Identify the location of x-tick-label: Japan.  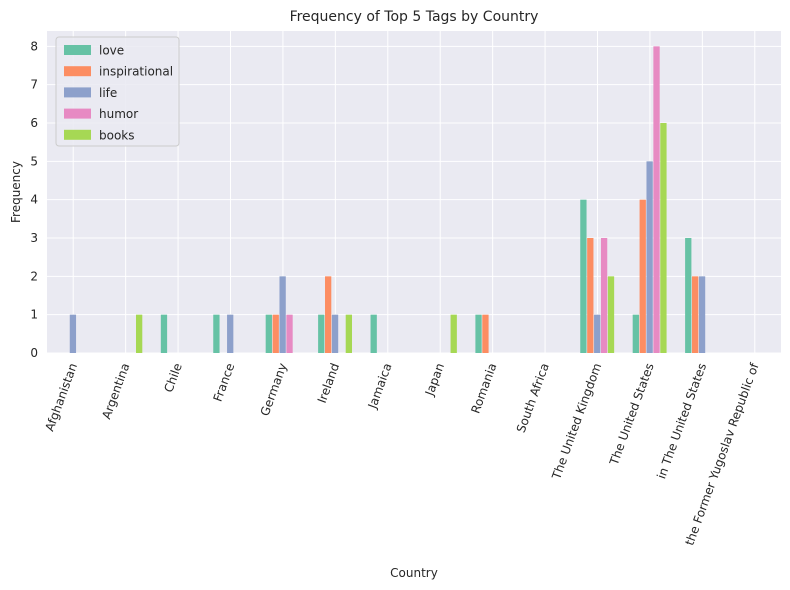
(434, 379).